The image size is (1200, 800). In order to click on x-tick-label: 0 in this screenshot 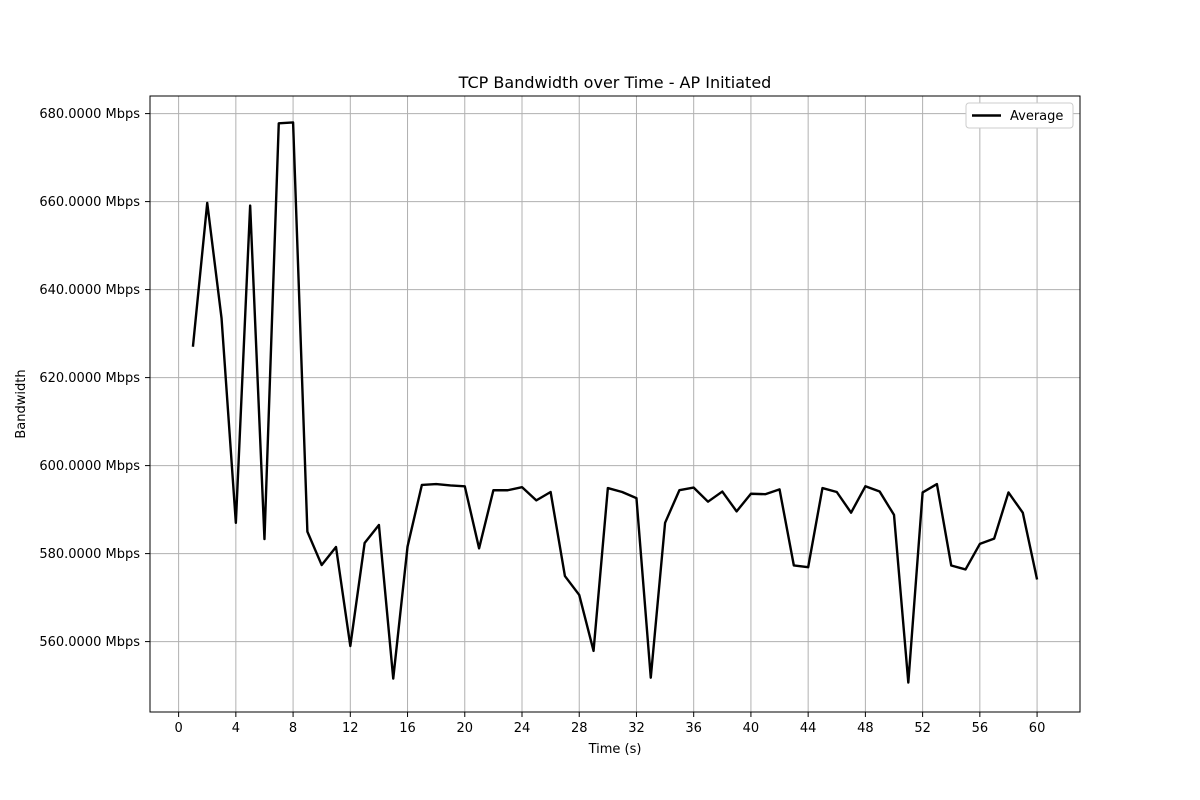, I will do `click(178, 728)`.